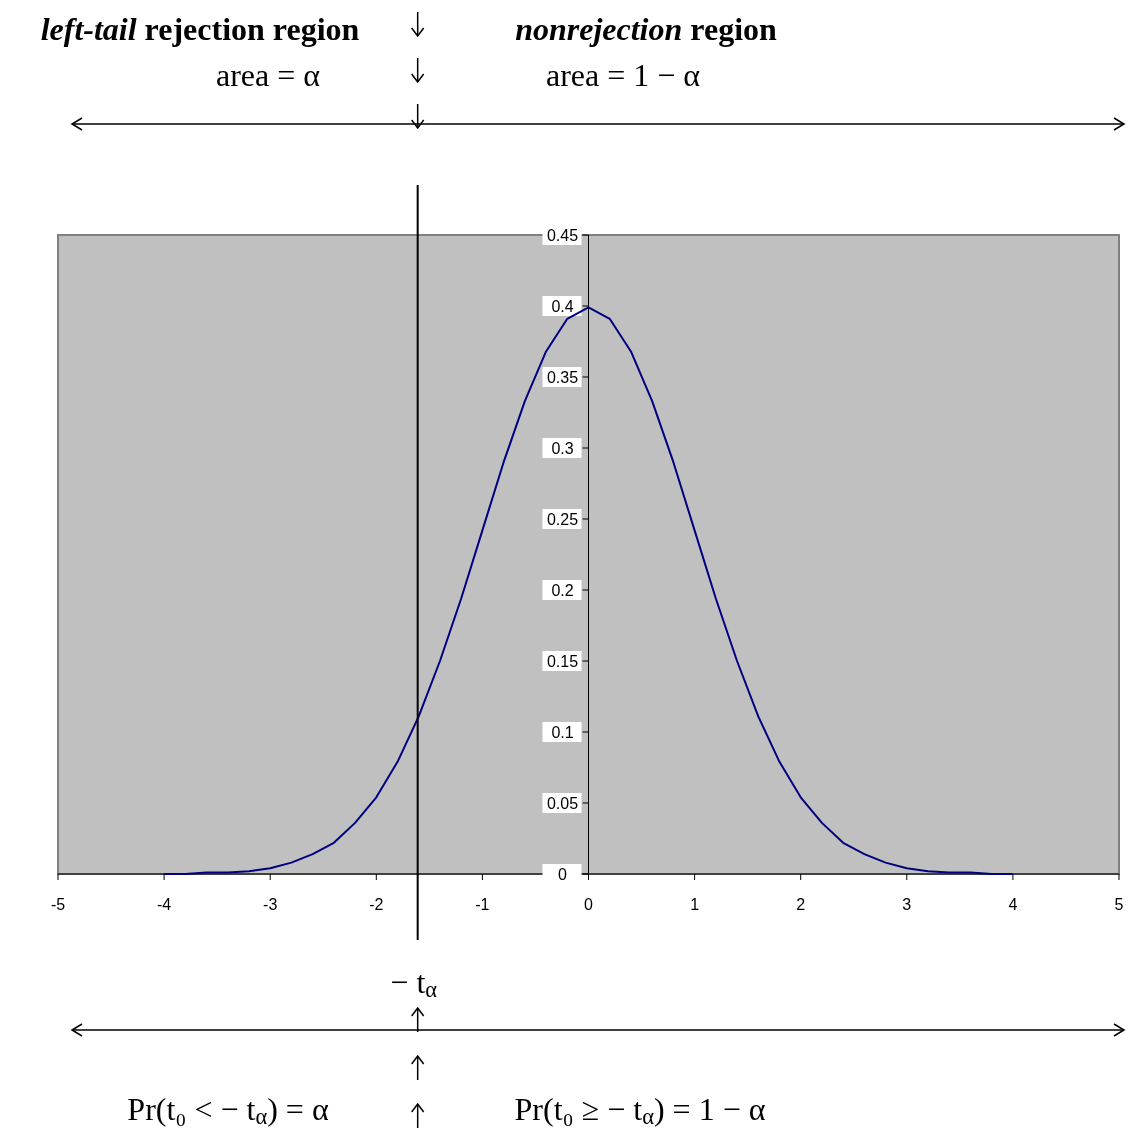  What do you see at coordinates (695, 904) in the screenshot?
I see `x-tick-label: 1` at bounding box center [695, 904].